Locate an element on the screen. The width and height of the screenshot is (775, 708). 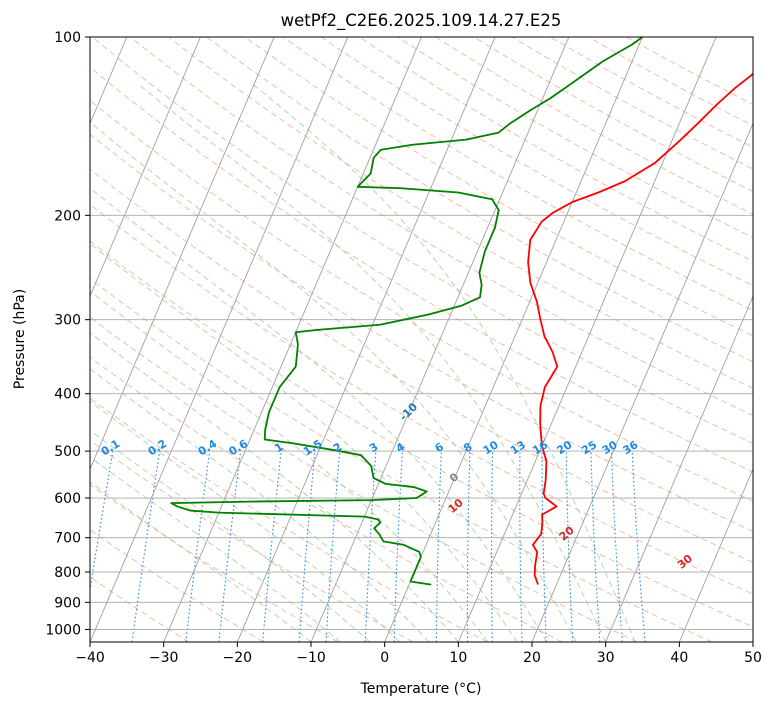
x-tick-label: 10 is located at coordinates (458, 658).